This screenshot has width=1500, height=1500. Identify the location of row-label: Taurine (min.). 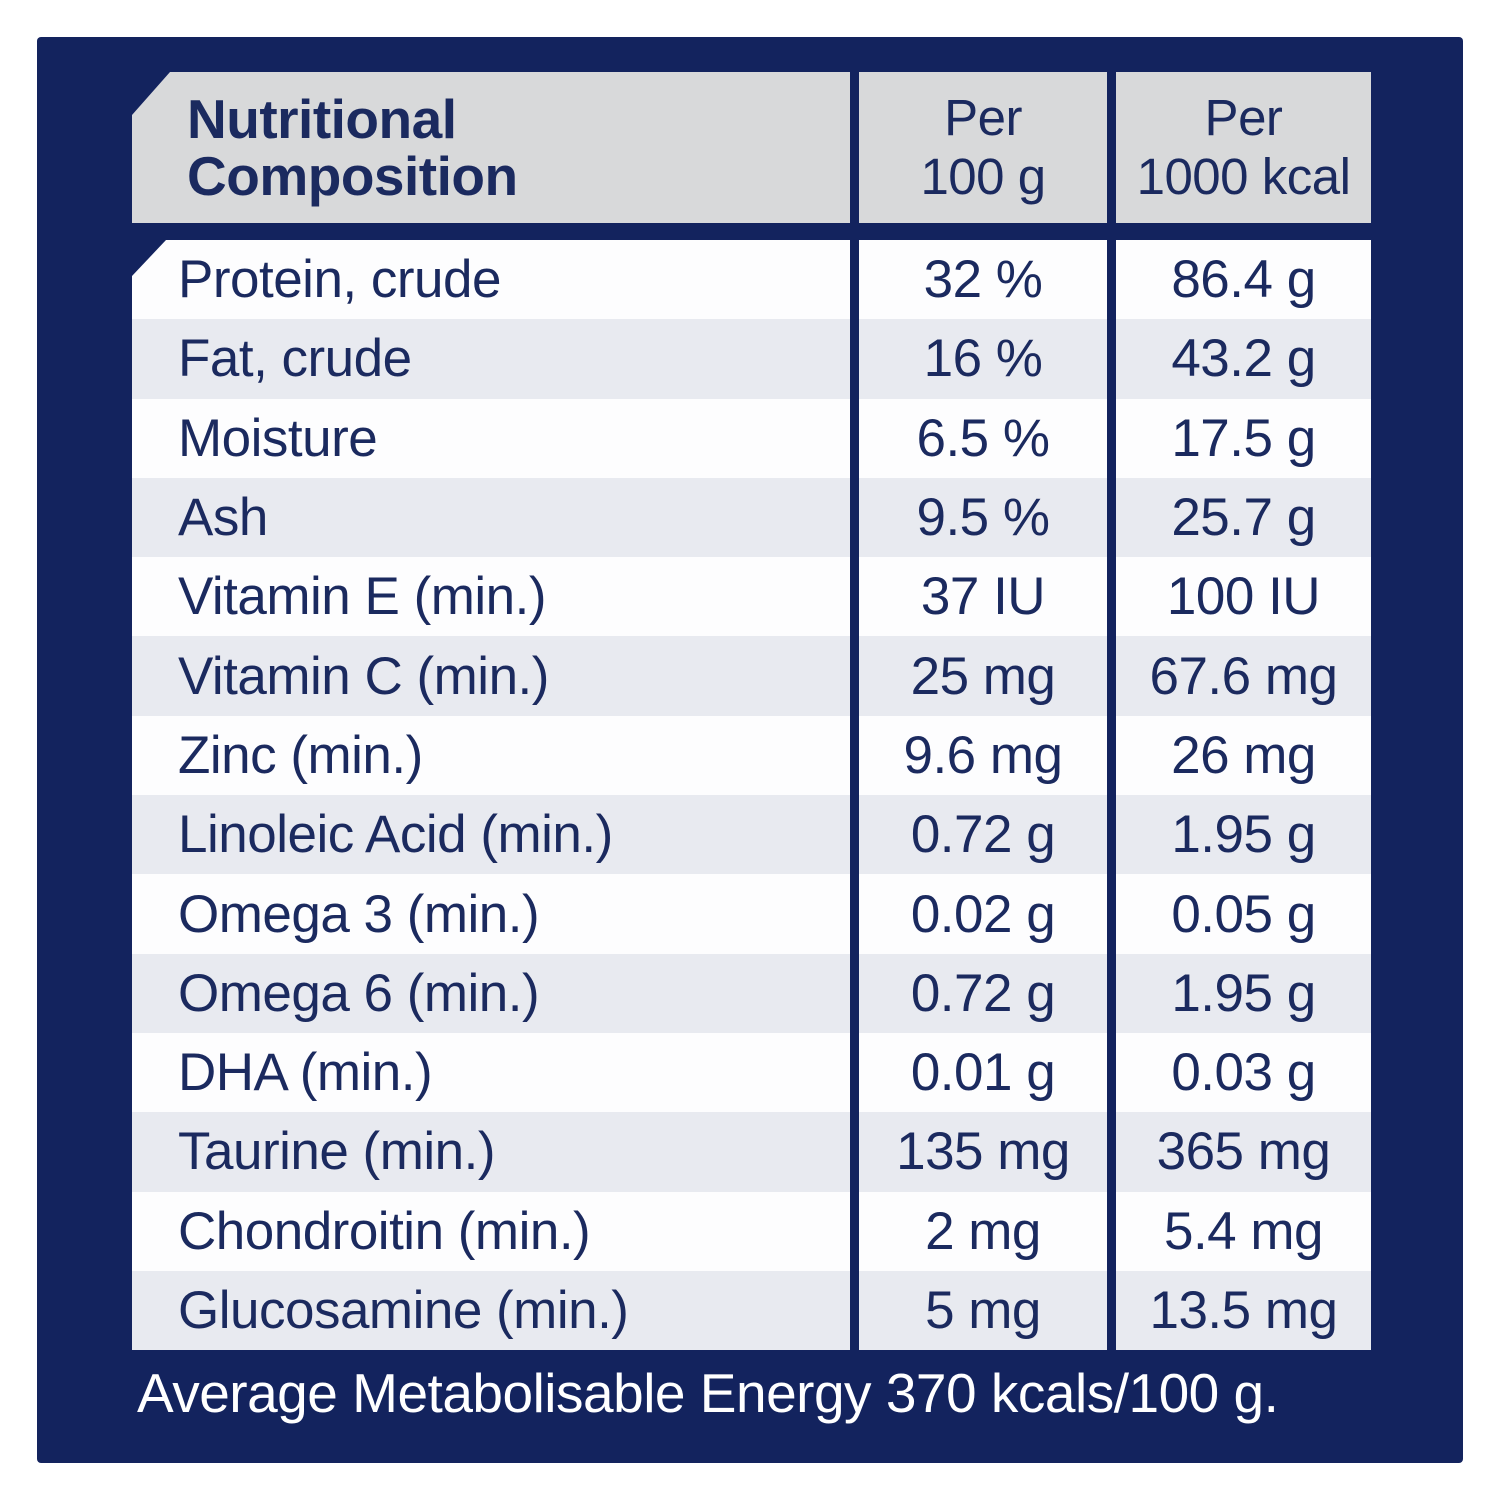
(491, 1152).